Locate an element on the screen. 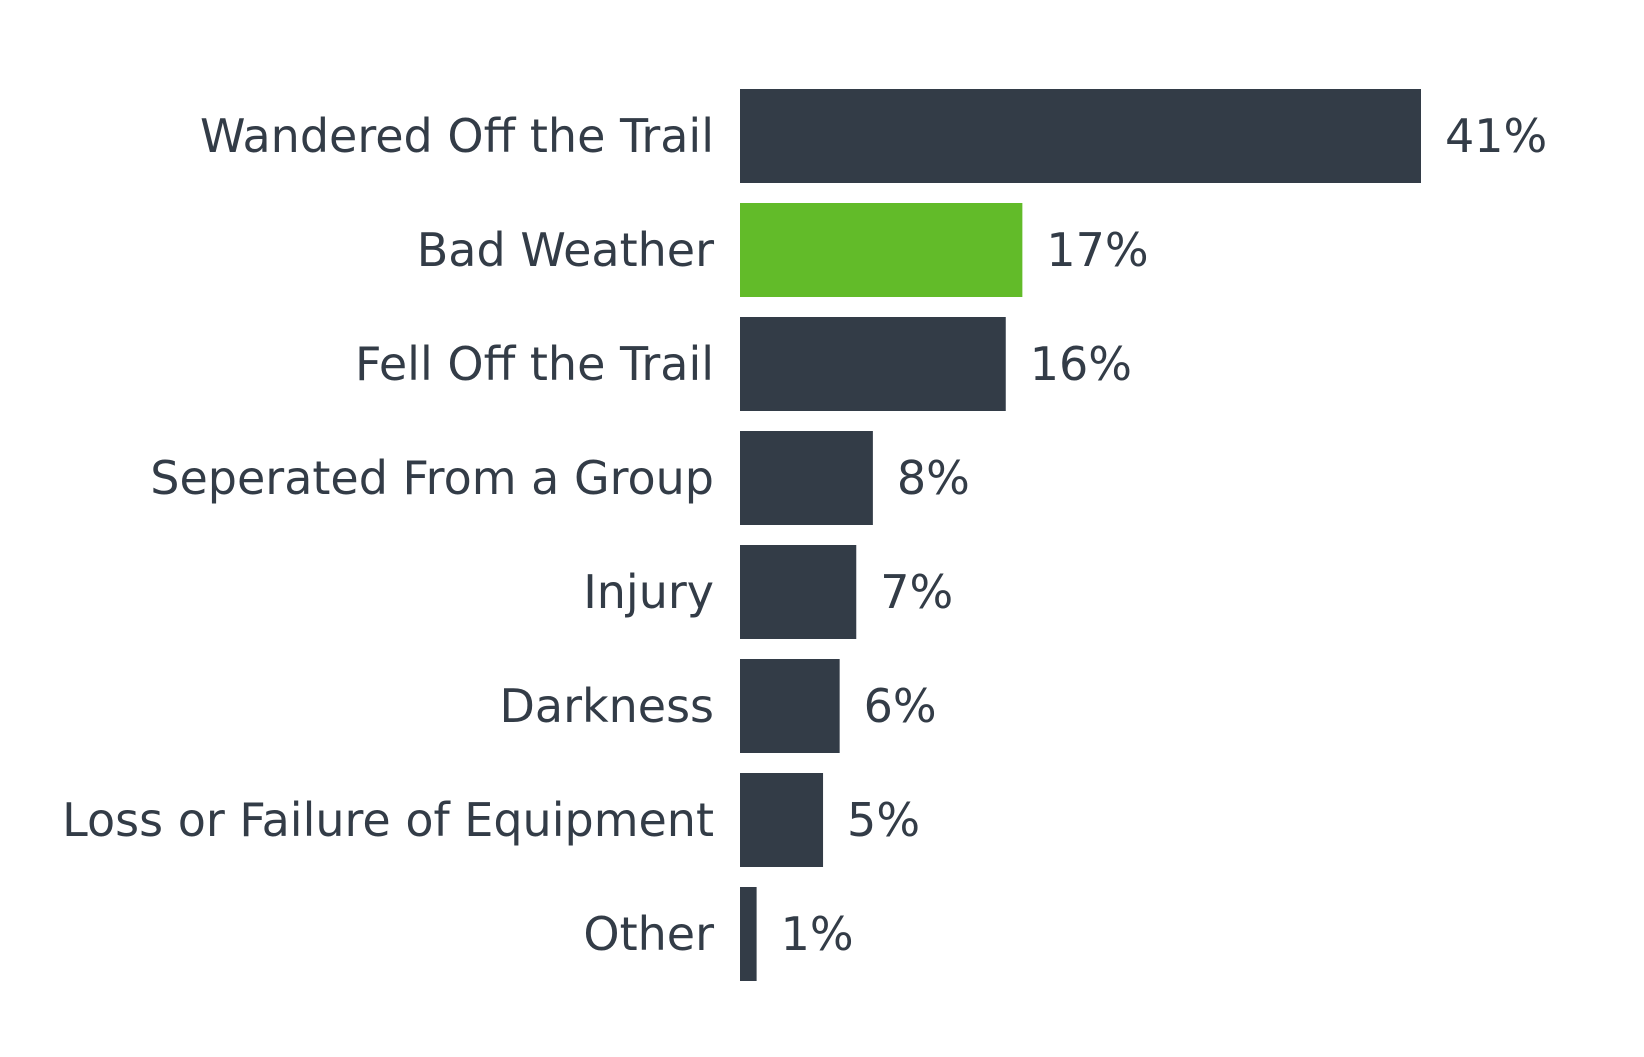 The image size is (1644, 1057). bar-wandered-off-the-trail is located at coordinates (1080, 136).